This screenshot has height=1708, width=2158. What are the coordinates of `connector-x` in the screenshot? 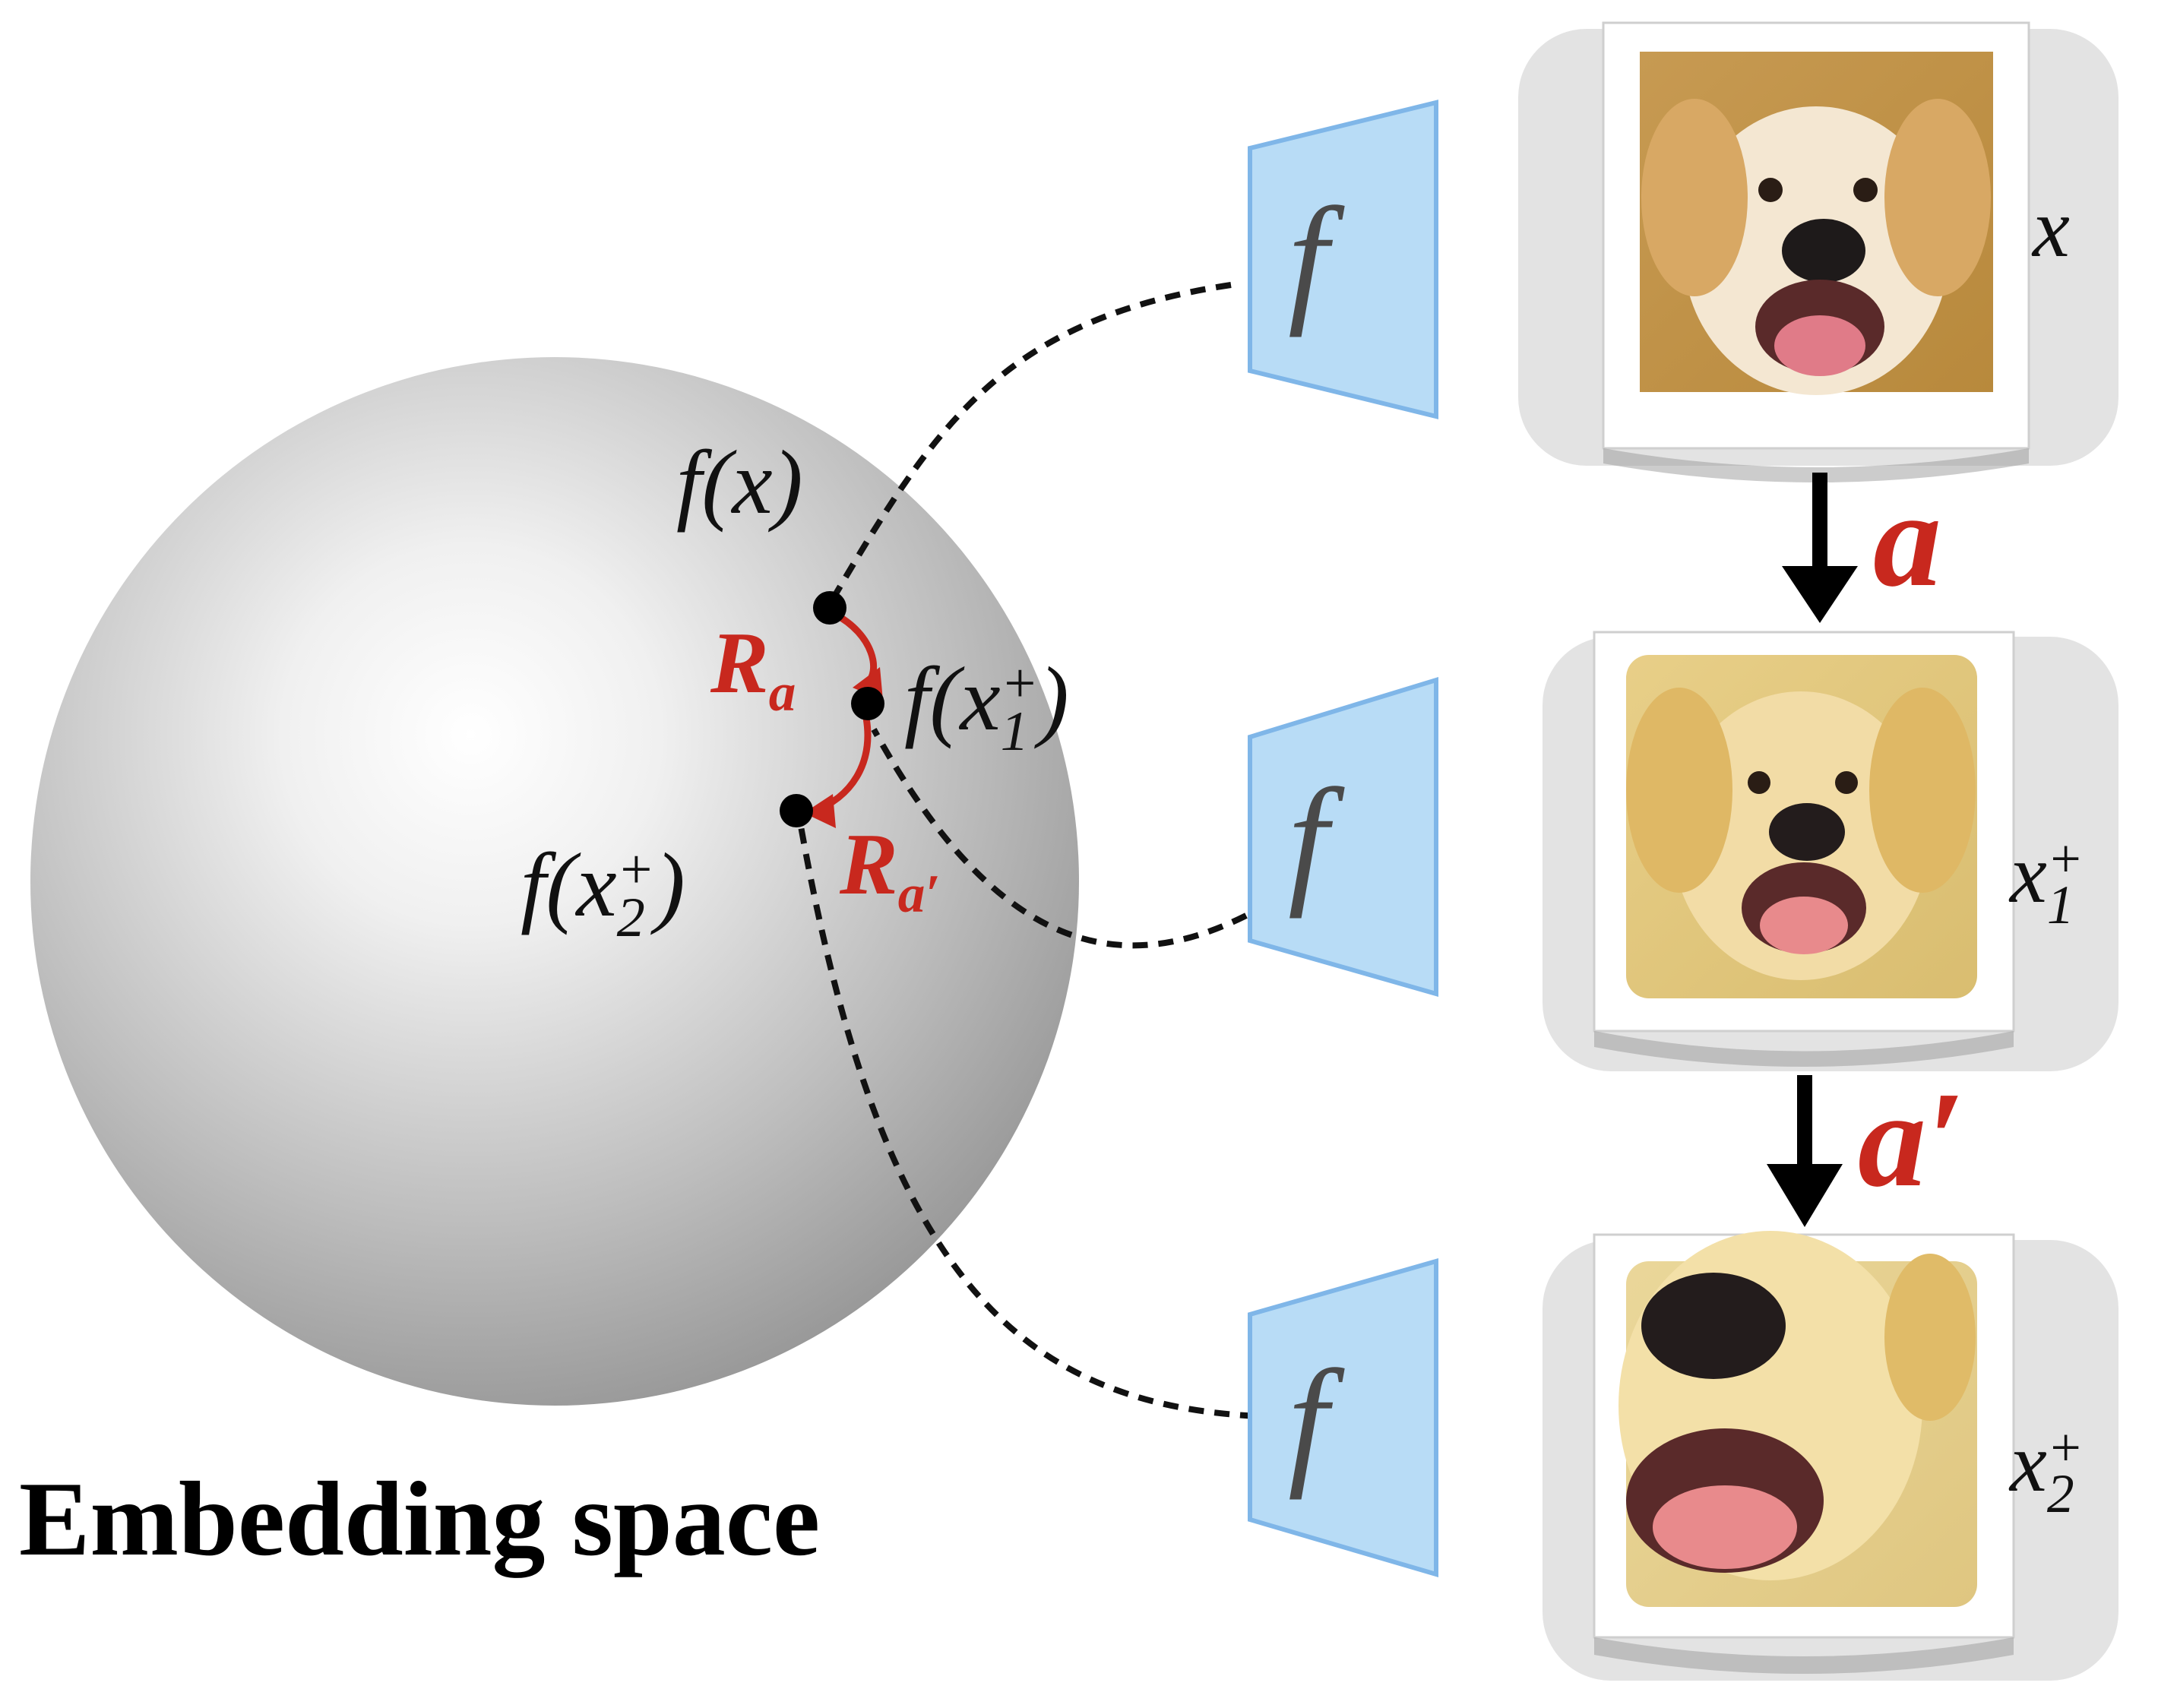 It's located at (1030, 442).